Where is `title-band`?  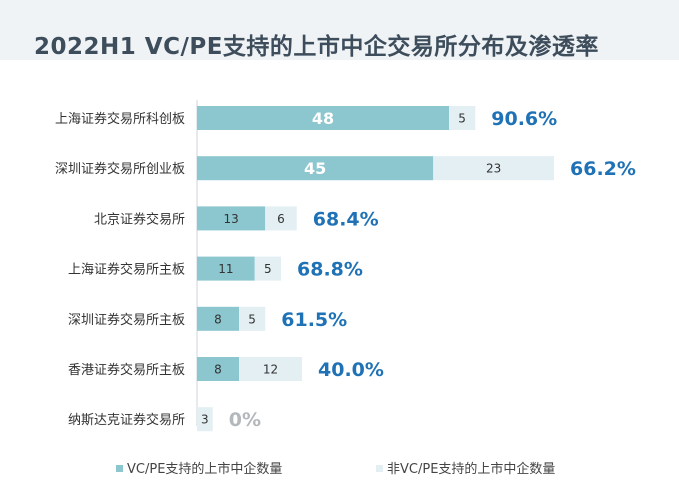
title-band is located at coordinates (339, 30).